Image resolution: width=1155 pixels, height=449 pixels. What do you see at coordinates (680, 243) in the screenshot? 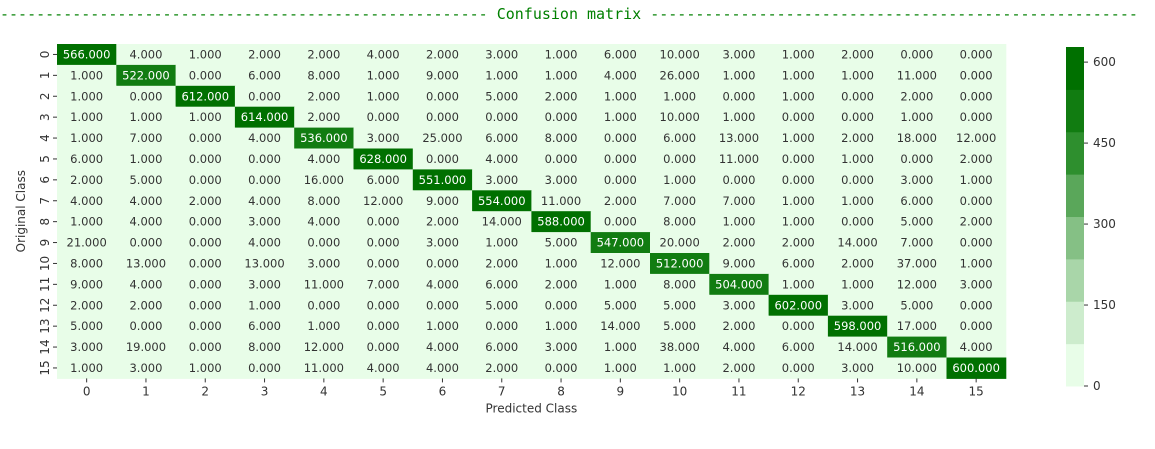
I see `cell-value-label: 20.000` at bounding box center [680, 243].